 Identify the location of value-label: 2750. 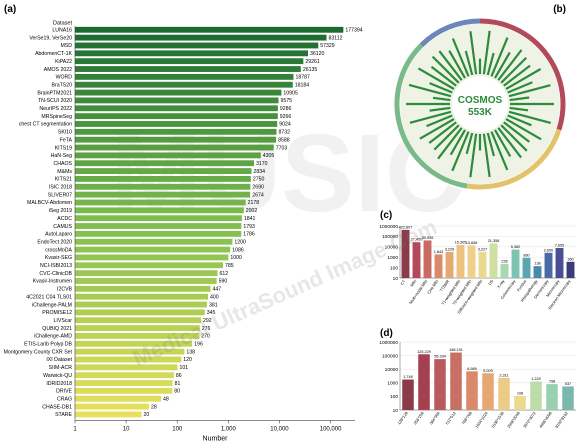
(259, 180).